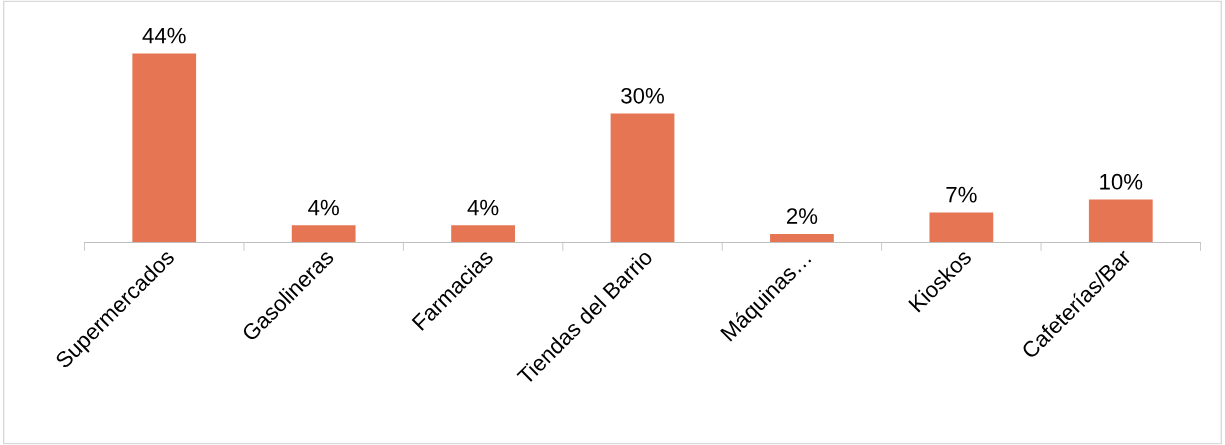 The height and width of the screenshot is (445, 1225). I want to click on data-label: 2%, so click(802, 216).